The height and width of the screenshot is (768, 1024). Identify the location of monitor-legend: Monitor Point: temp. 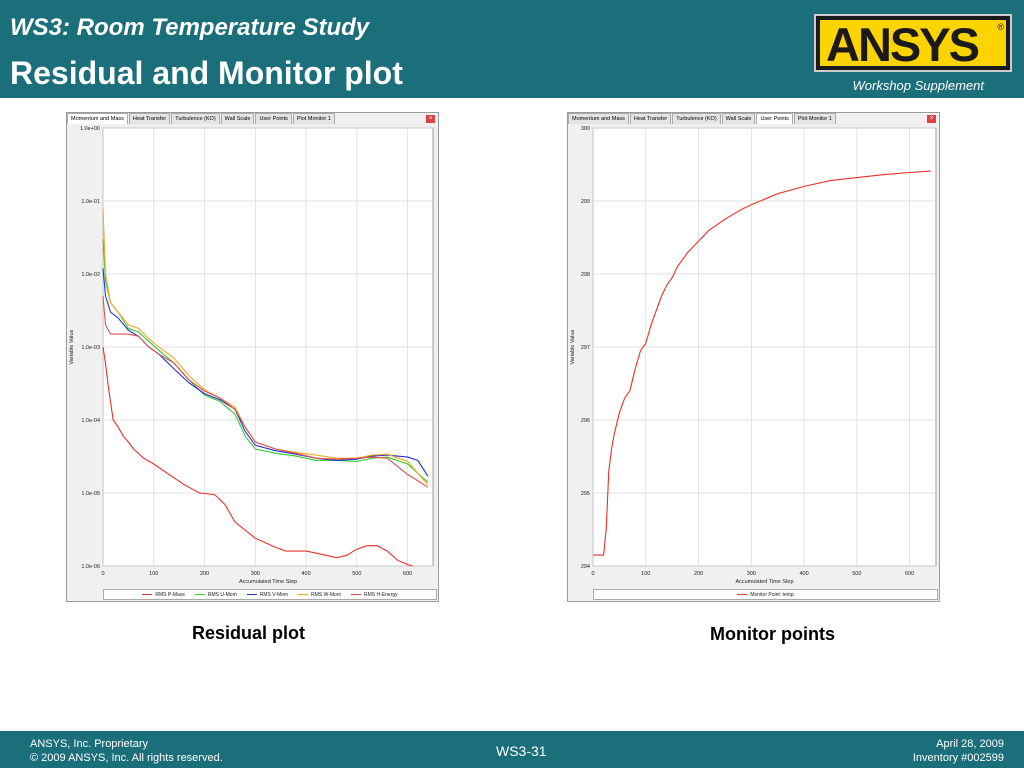
(765, 594).